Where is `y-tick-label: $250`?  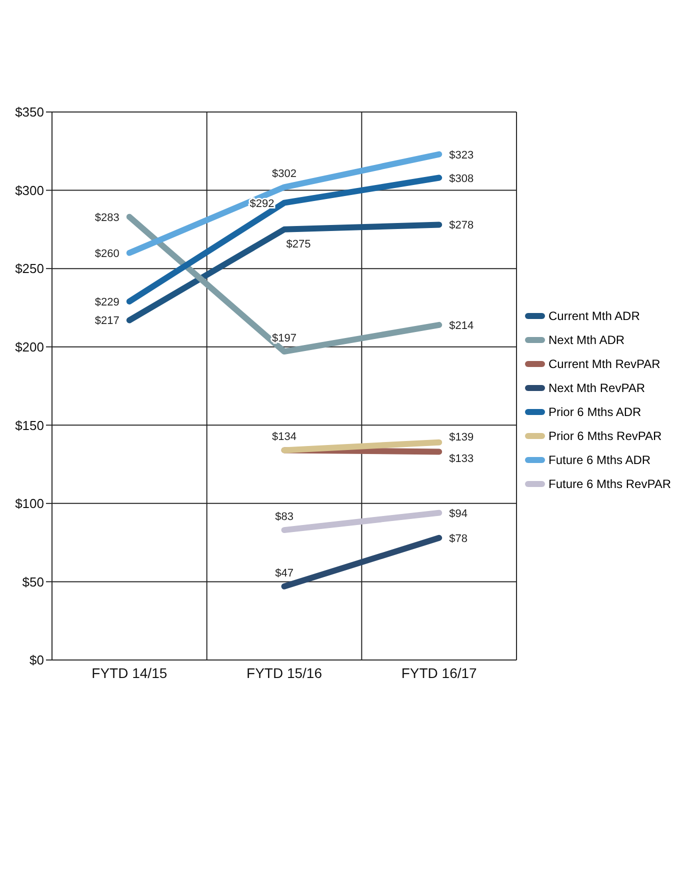
y-tick-label: $250 is located at coordinates (29, 268).